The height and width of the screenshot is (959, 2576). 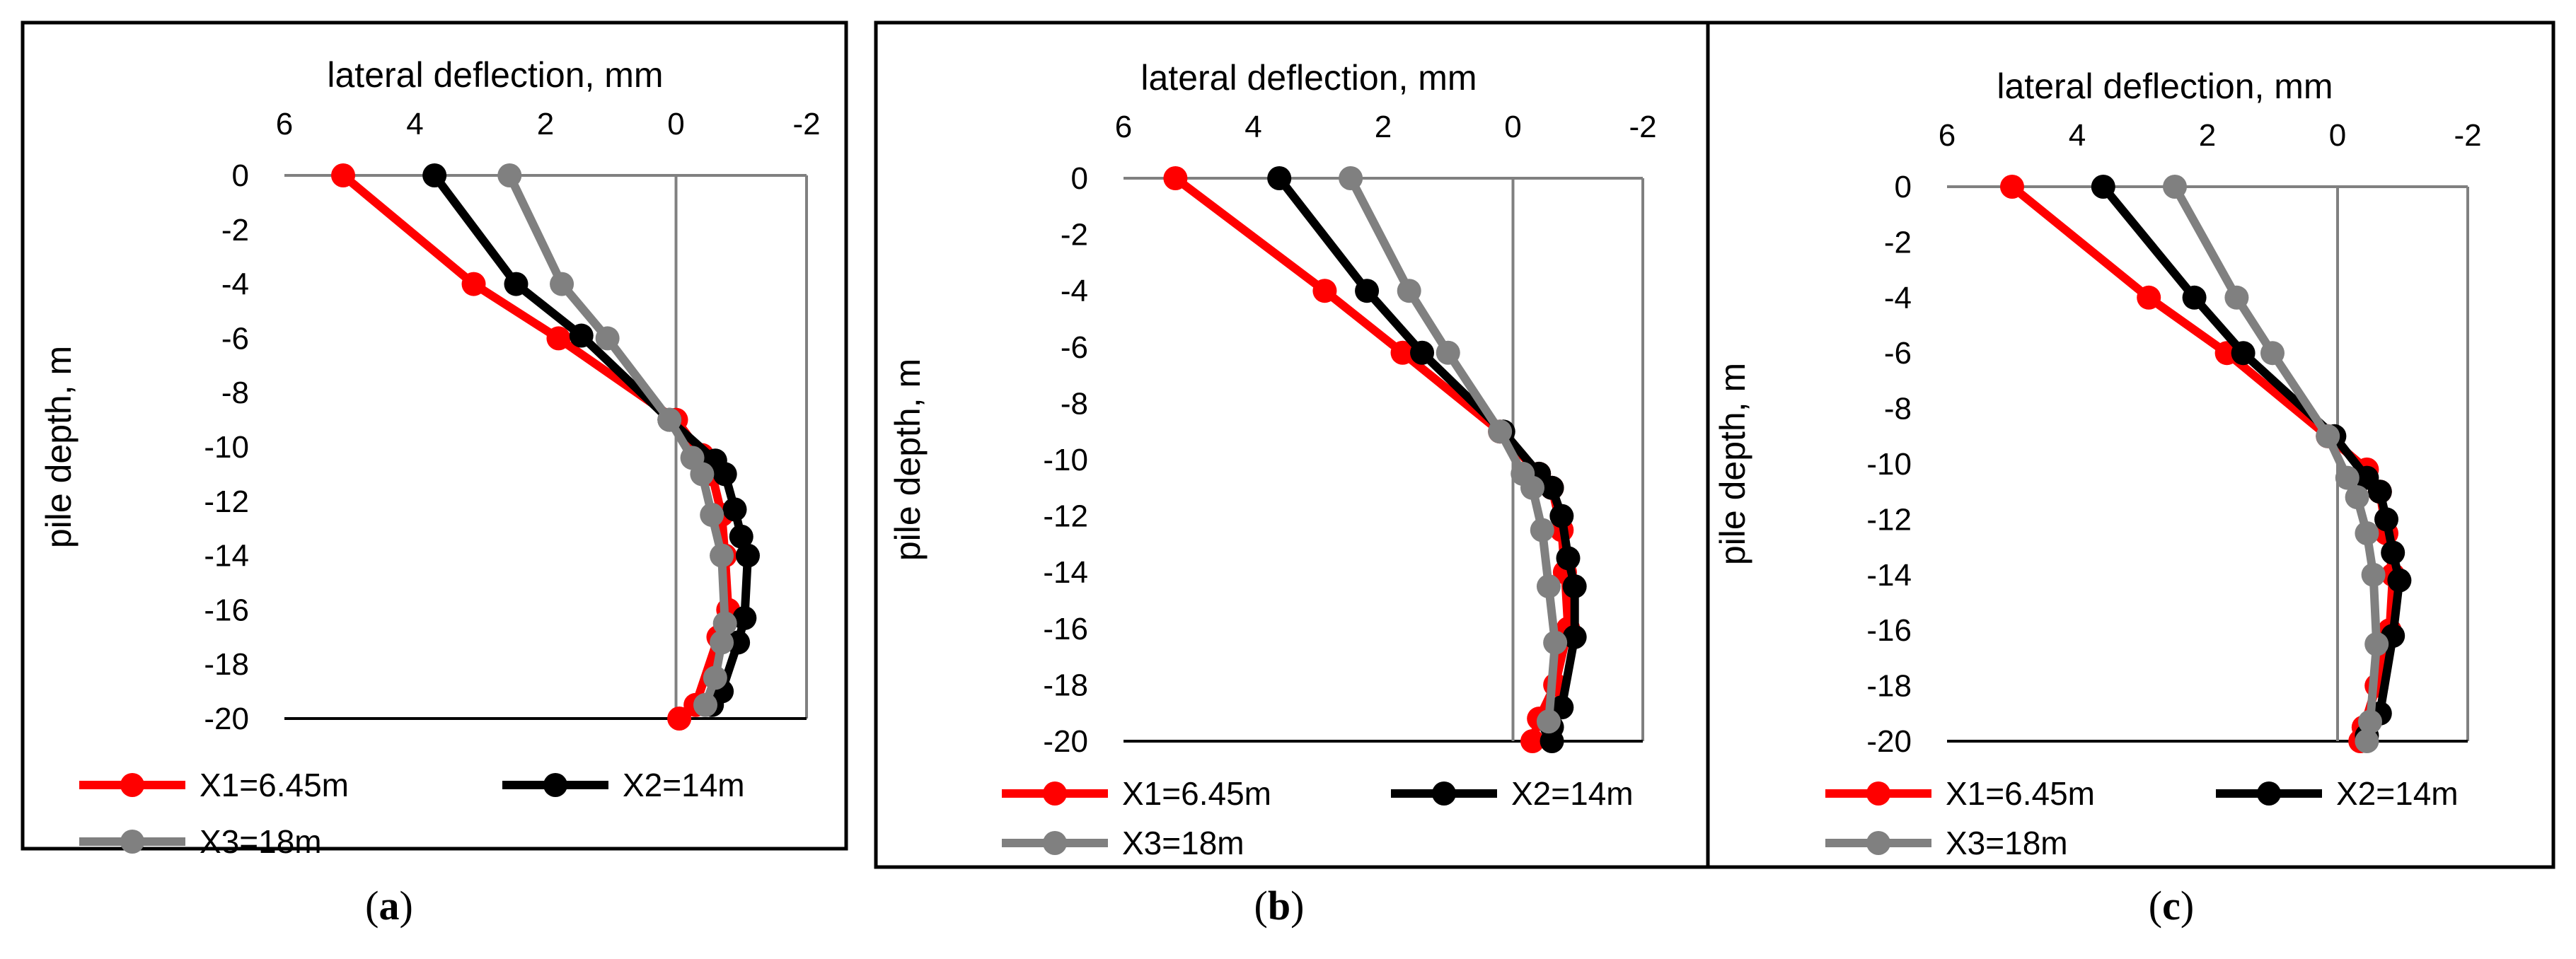 I want to click on legend: X1=6.45m X2=14m X3=18m, so click(x=1318, y=818).